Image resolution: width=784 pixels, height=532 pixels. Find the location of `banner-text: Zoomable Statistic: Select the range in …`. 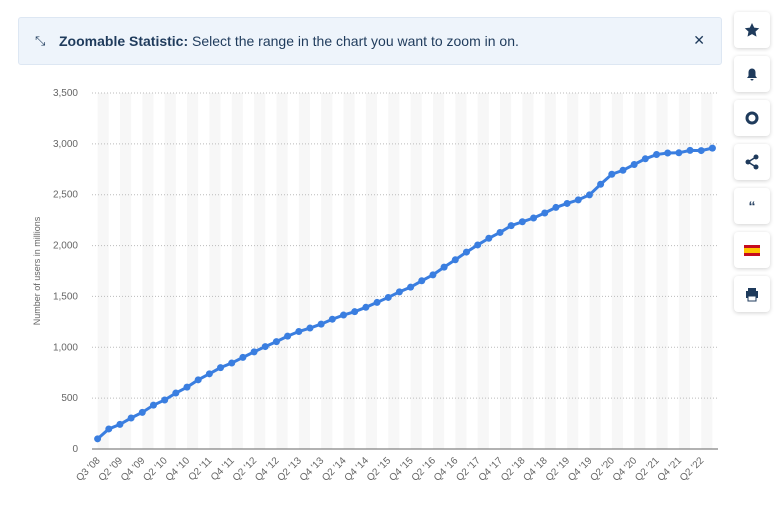

banner-text: Zoomable Statistic: Select the range in … is located at coordinates (289, 41).